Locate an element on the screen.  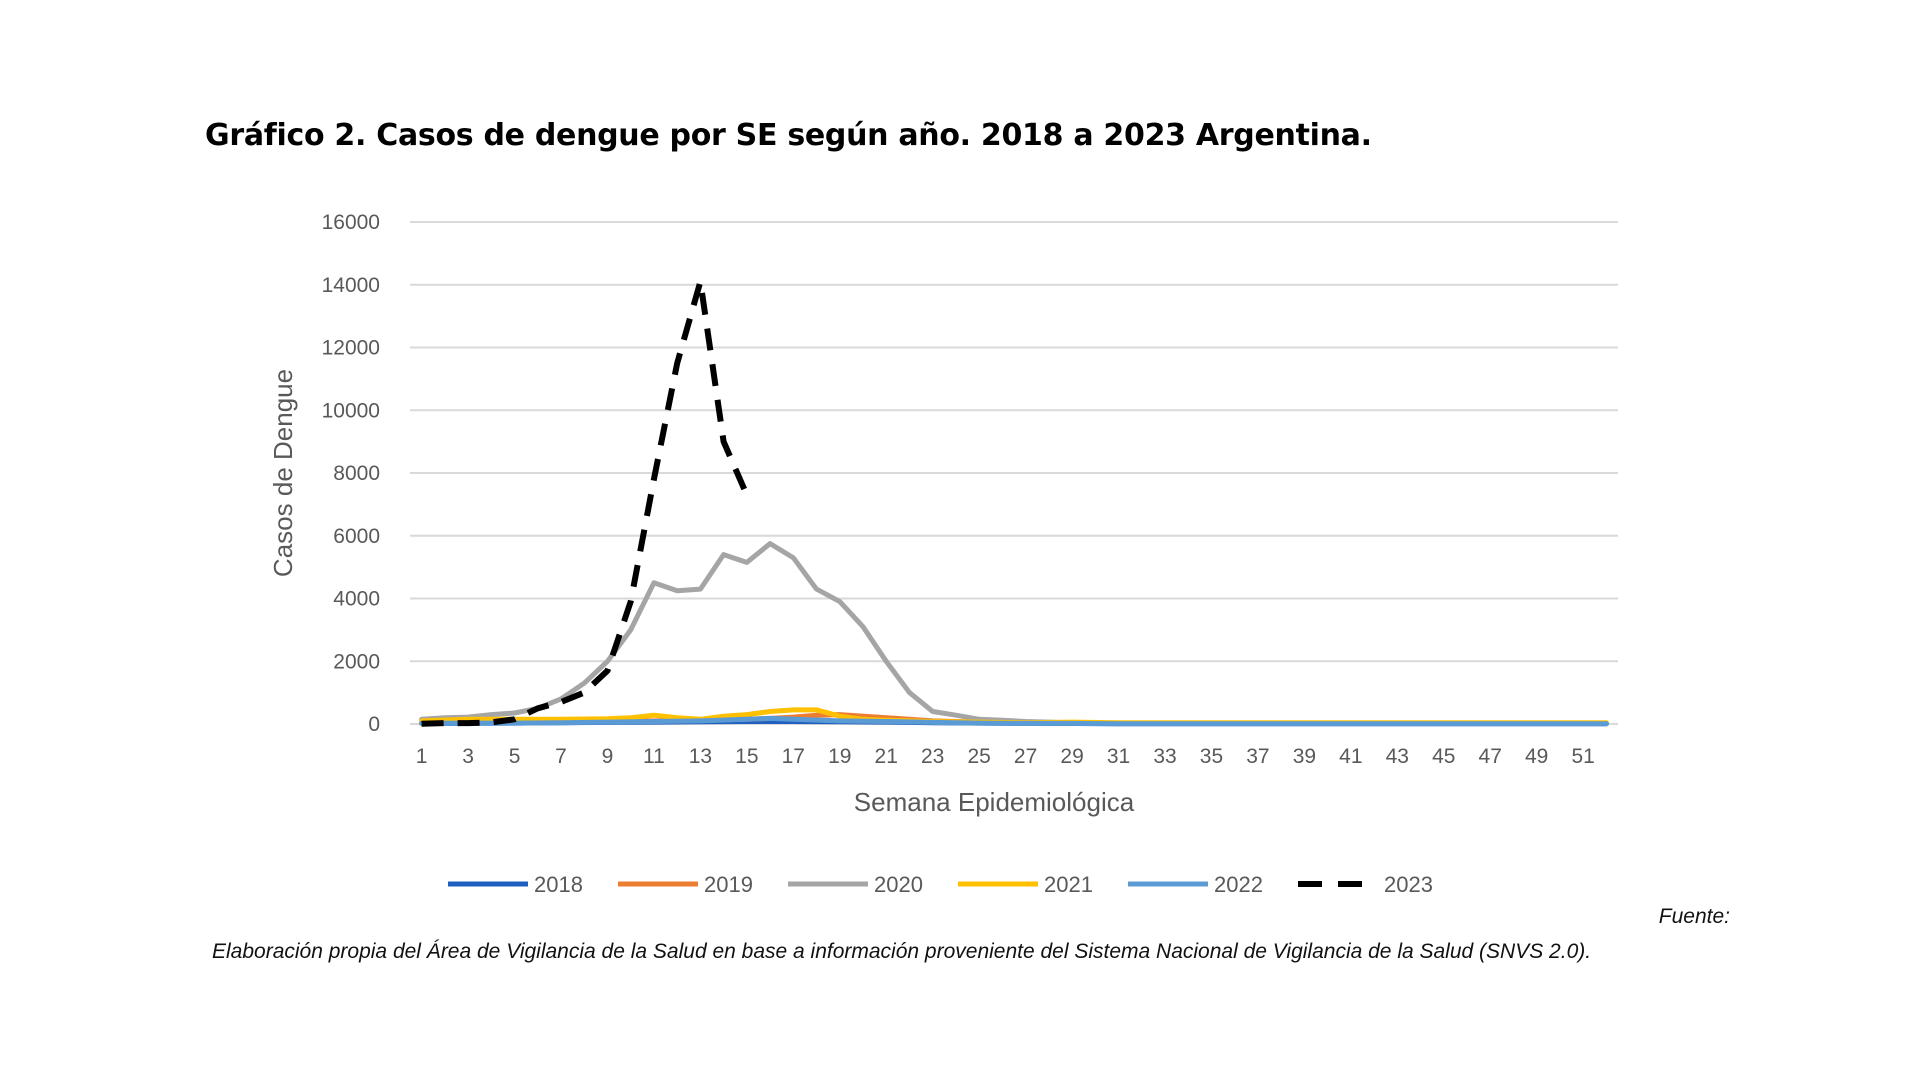
x-tick-label: 31 is located at coordinates (1118, 756).